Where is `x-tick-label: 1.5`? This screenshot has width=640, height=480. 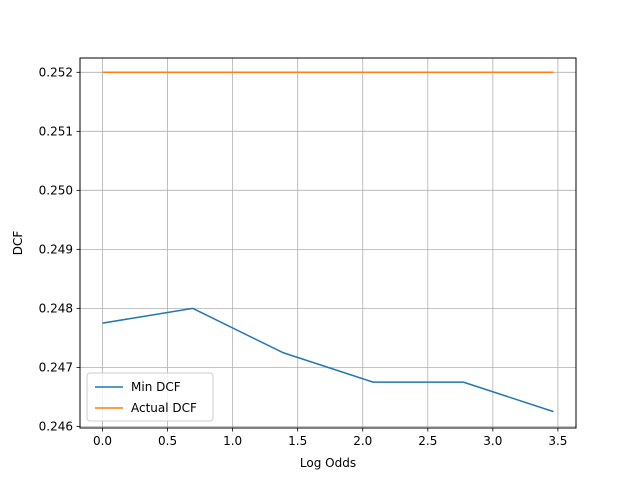
x-tick-label: 1.5 is located at coordinates (297, 441).